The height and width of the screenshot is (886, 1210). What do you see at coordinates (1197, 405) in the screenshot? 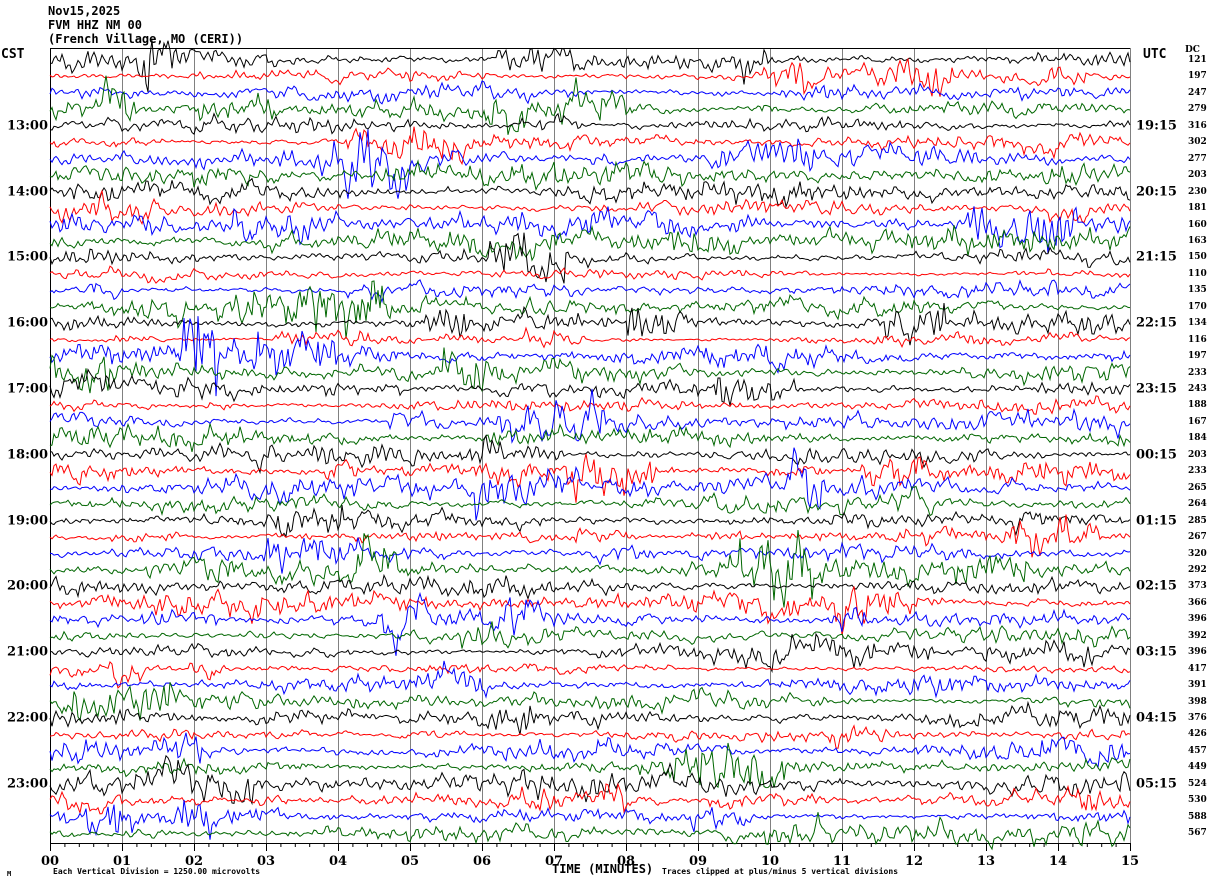
I see `dc-offset-value: 188` at bounding box center [1197, 405].